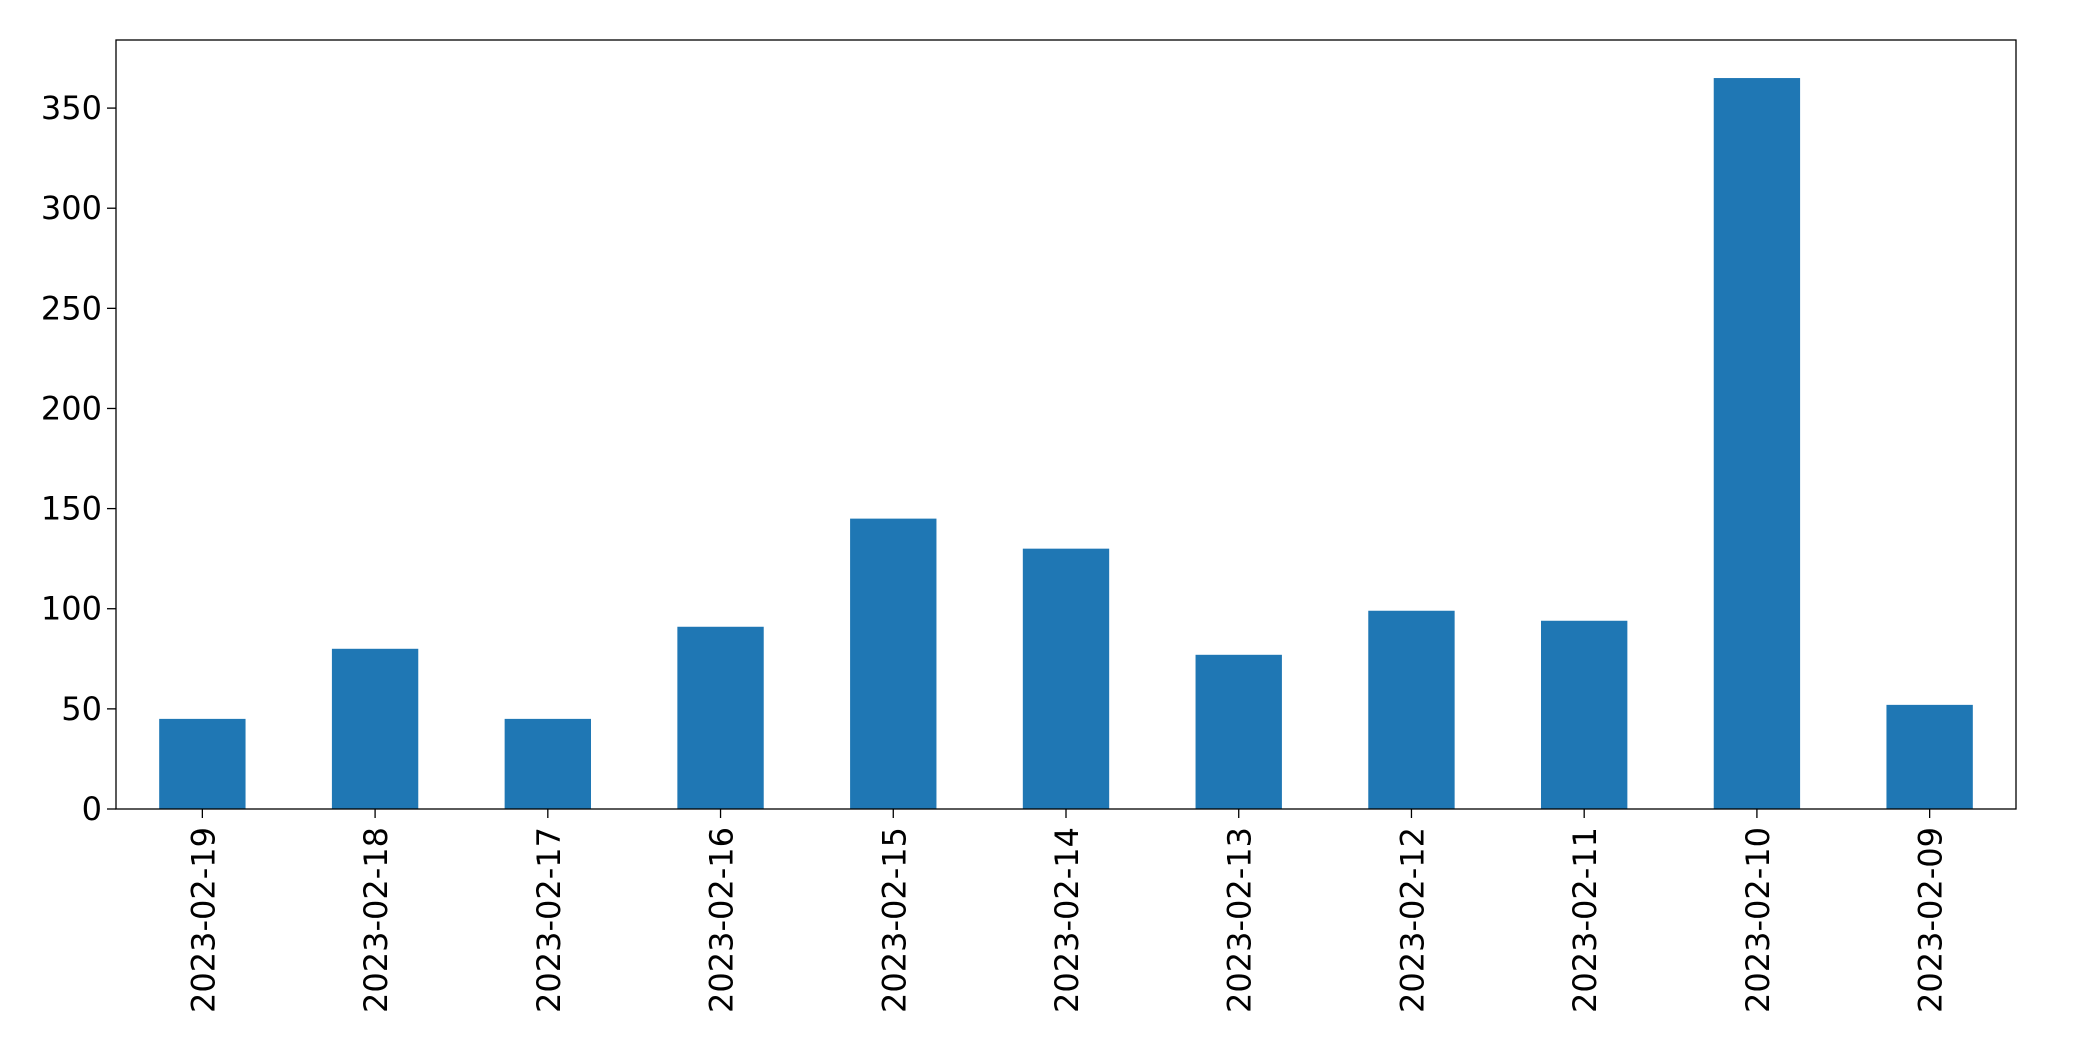 This screenshot has height=1061, width=2093. What do you see at coordinates (71, 308) in the screenshot?
I see `y-tick-label: 250` at bounding box center [71, 308].